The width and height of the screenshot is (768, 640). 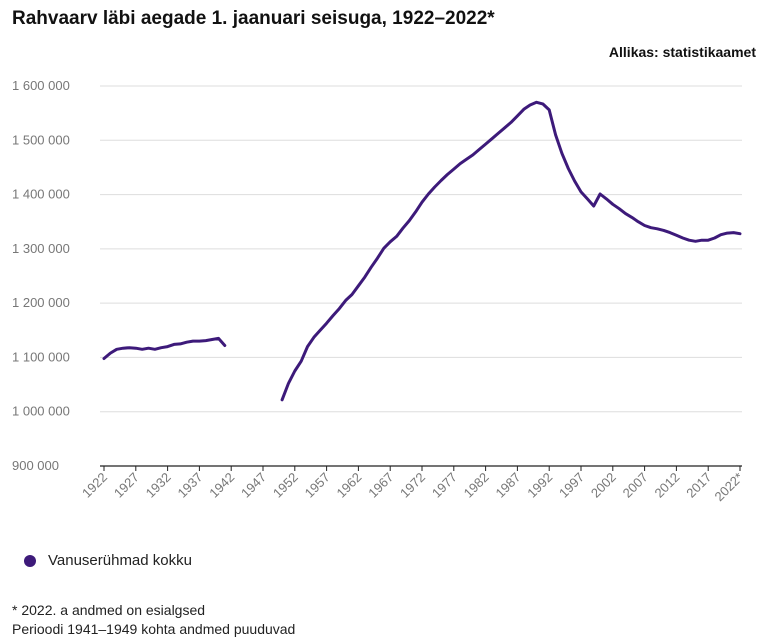 What do you see at coordinates (41, 248) in the screenshot?
I see `y-tick-label: 1 300 000` at bounding box center [41, 248].